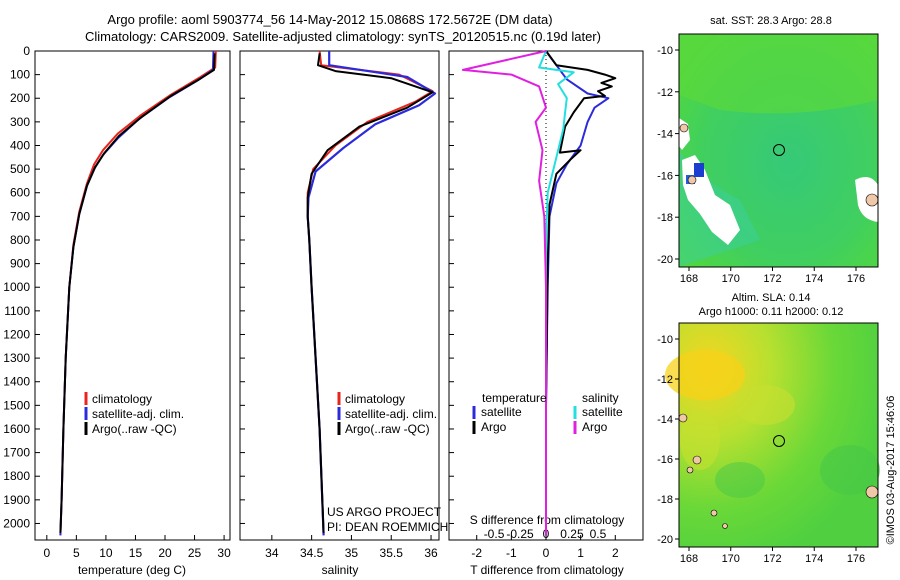 The height and width of the screenshot is (580, 900). What do you see at coordinates (16, 429) in the screenshot?
I see `depth-tick-label: 1600` at bounding box center [16, 429].